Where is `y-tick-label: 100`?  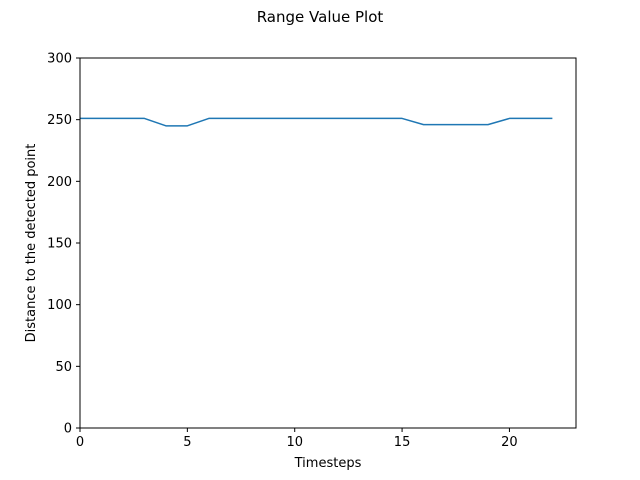 y-tick-label: 100 is located at coordinates (59, 305).